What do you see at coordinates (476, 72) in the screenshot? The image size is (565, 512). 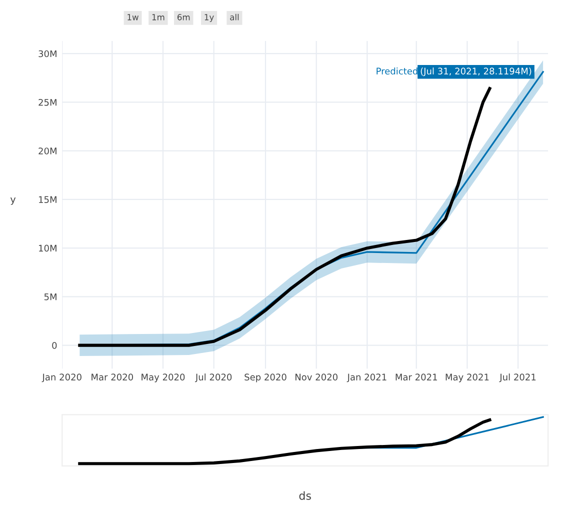 I see `annotation: (Jul 31, 2021, 28.1194M)` at bounding box center [476, 72].